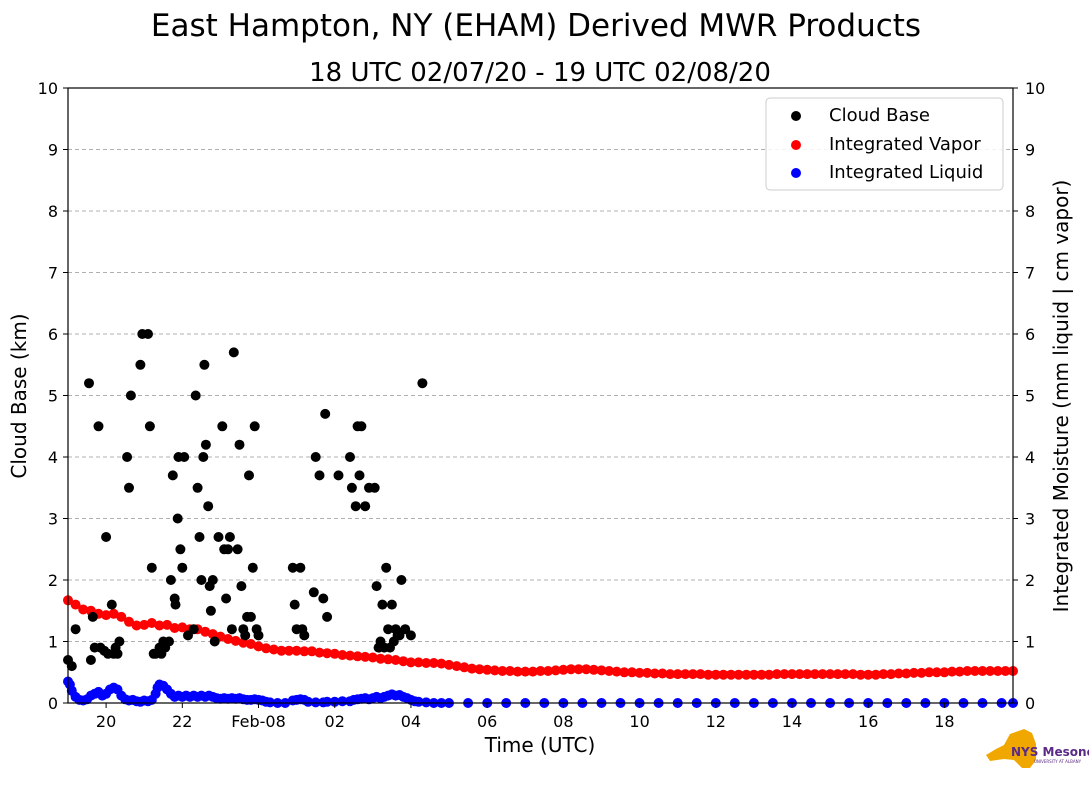 The height and width of the screenshot is (804, 1089). Describe the element at coordinates (1011, 748) in the screenshot. I see `new-york-state-shape-icon` at that location.